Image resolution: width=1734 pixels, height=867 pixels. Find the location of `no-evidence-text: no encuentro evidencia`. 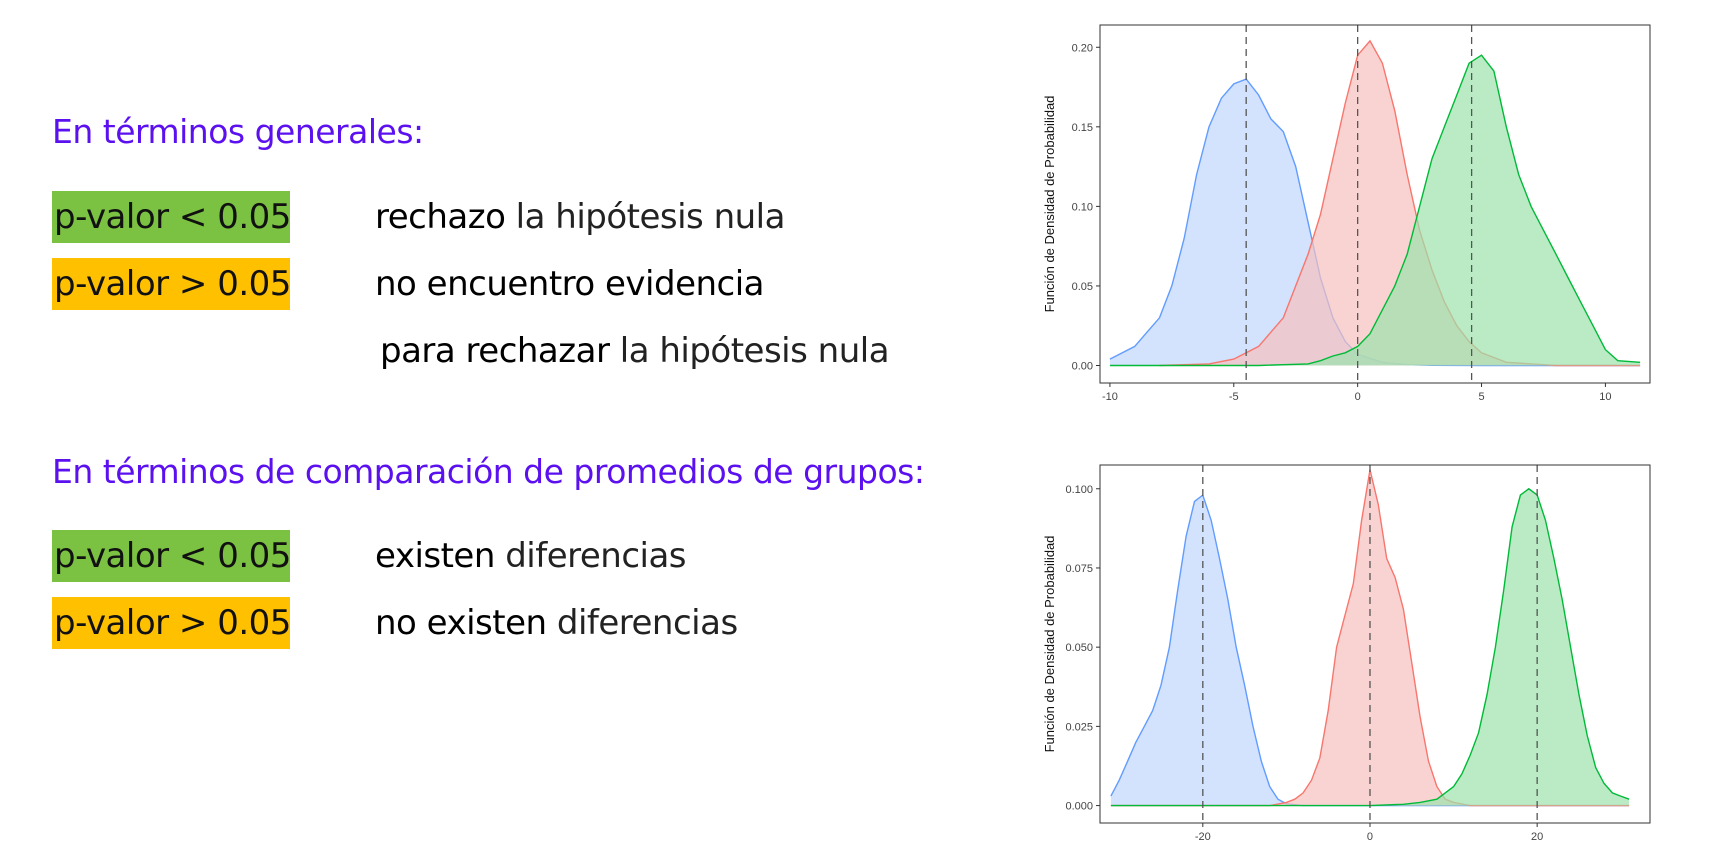

no-evidence-text: no encuentro evidencia is located at coordinates (570, 284).